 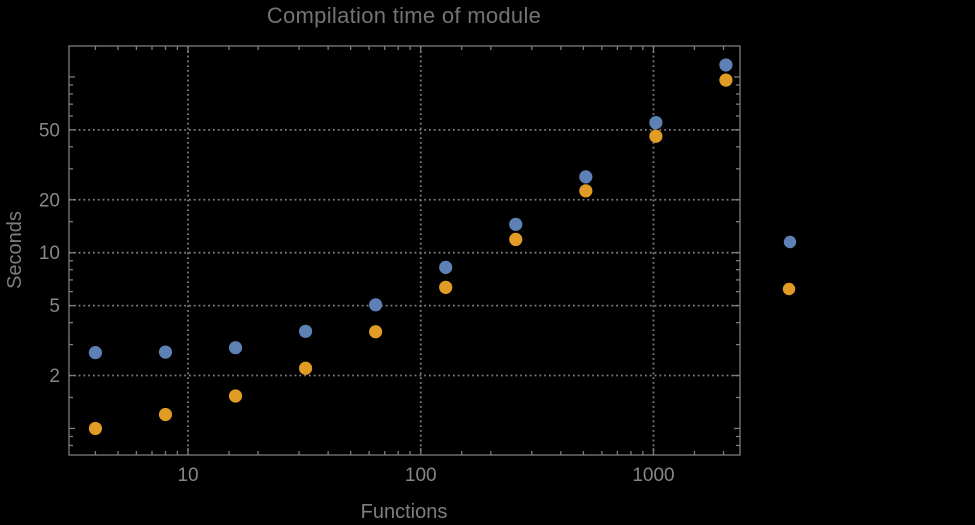 What do you see at coordinates (187, 475) in the screenshot?
I see `x-tick-label: 10` at bounding box center [187, 475].